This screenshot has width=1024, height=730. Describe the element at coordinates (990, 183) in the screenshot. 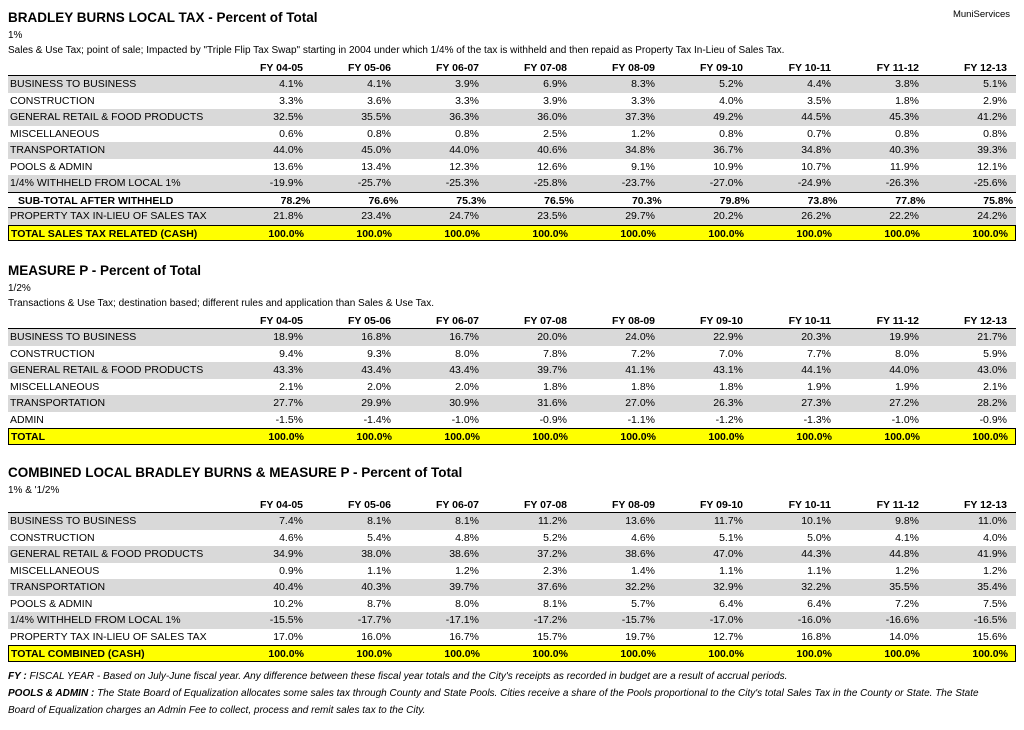

I see `cell-value: -25.6%` at that location.